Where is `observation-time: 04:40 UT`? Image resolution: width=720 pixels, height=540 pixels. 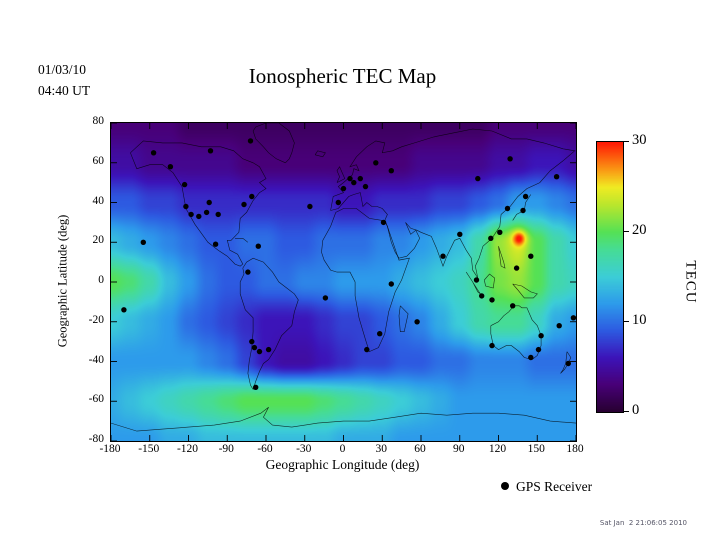
observation-time: 04:40 UT is located at coordinates (64, 90).